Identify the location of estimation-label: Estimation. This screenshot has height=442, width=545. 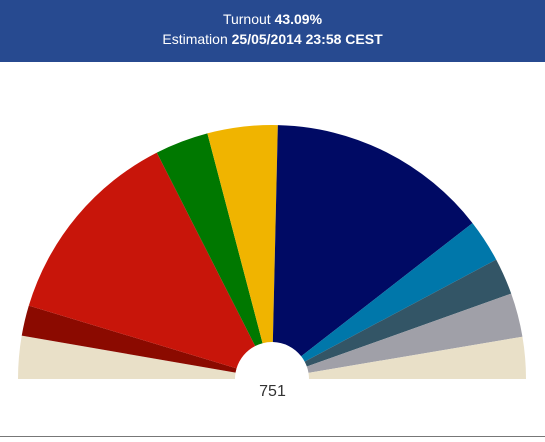
(195, 39).